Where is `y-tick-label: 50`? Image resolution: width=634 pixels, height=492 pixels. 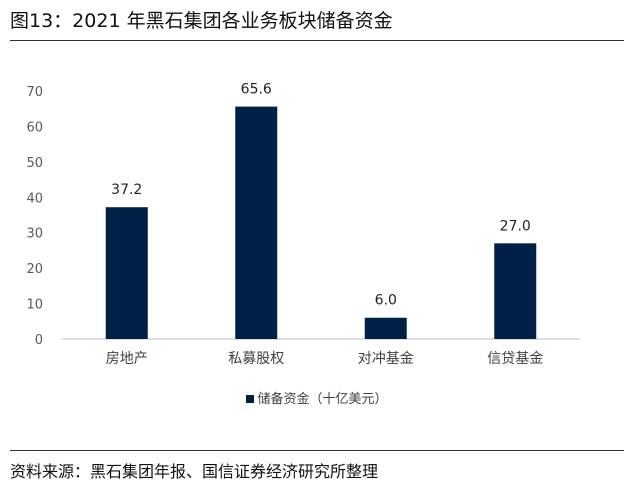 y-tick-label: 50 is located at coordinates (34, 163).